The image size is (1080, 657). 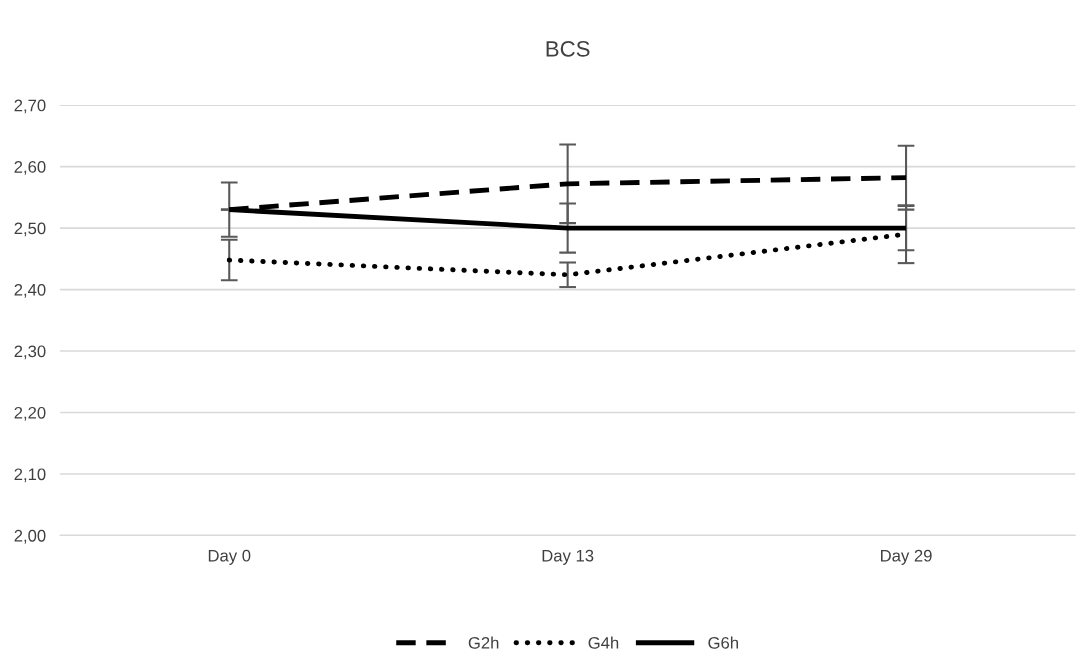 What do you see at coordinates (30, 229) in the screenshot?
I see `y-tick-label: 2,50` at bounding box center [30, 229].